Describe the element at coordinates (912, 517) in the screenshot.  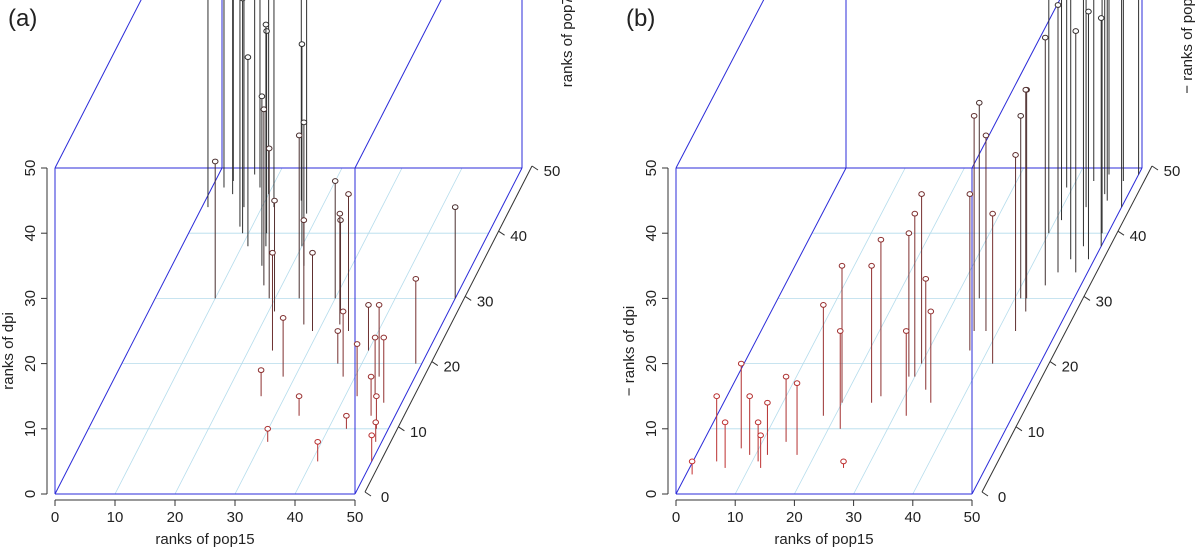
I see `x-tick-label: 40` at that location.